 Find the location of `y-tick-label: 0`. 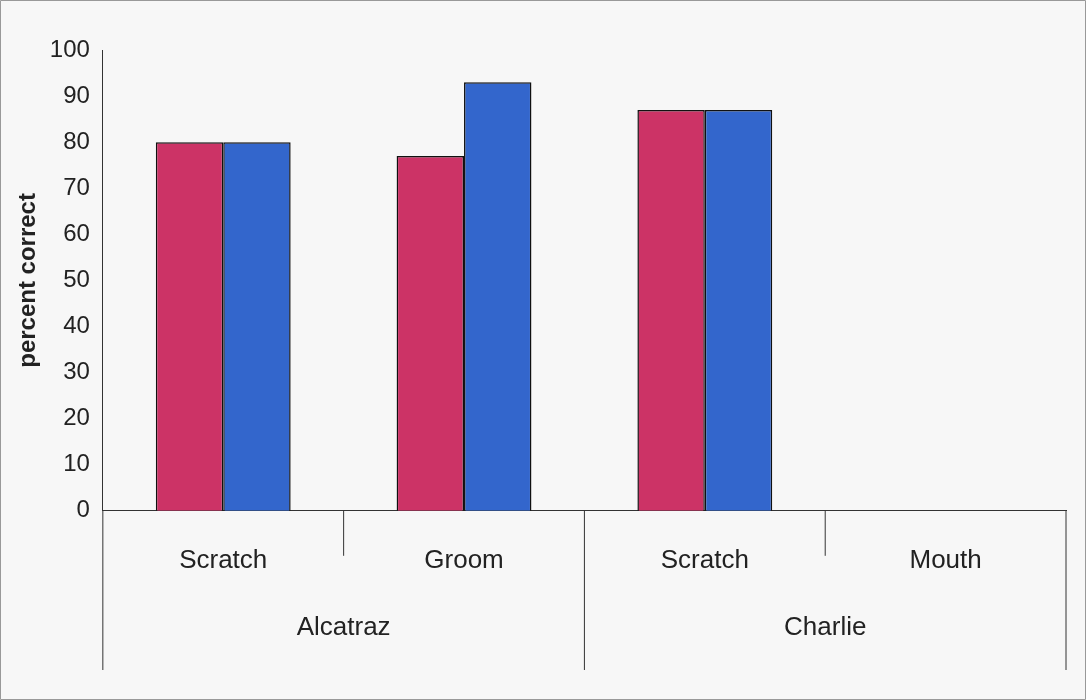

y-tick-label: 0 is located at coordinates (83, 509).